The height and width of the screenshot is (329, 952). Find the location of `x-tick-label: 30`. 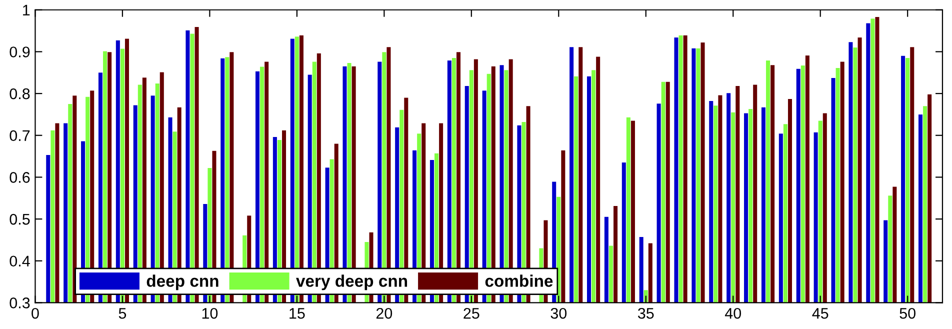

x-tick-label: 30 is located at coordinates (558, 313).